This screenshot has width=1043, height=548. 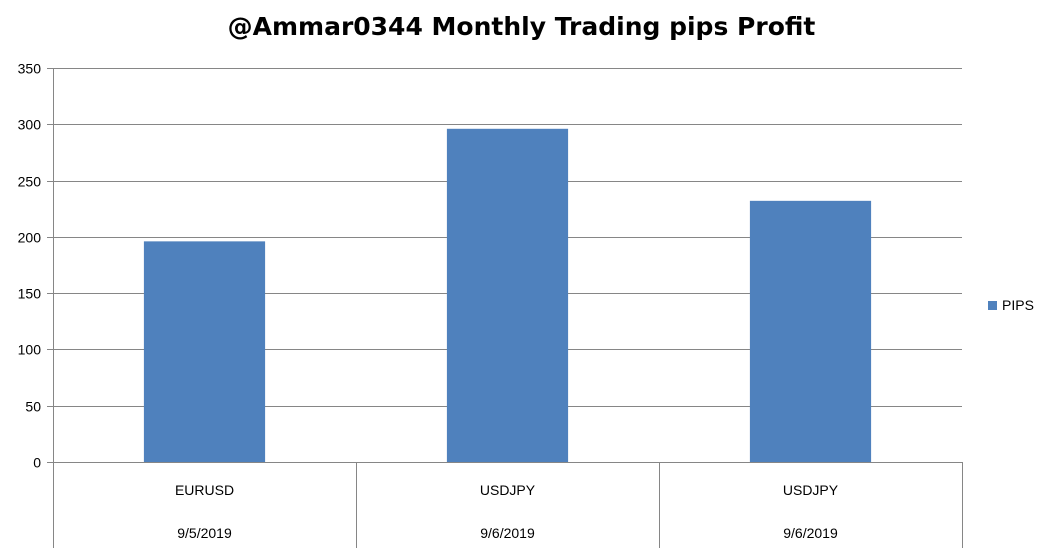 What do you see at coordinates (30, 294) in the screenshot?
I see `y-tick-label: 150` at bounding box center [30, 294].